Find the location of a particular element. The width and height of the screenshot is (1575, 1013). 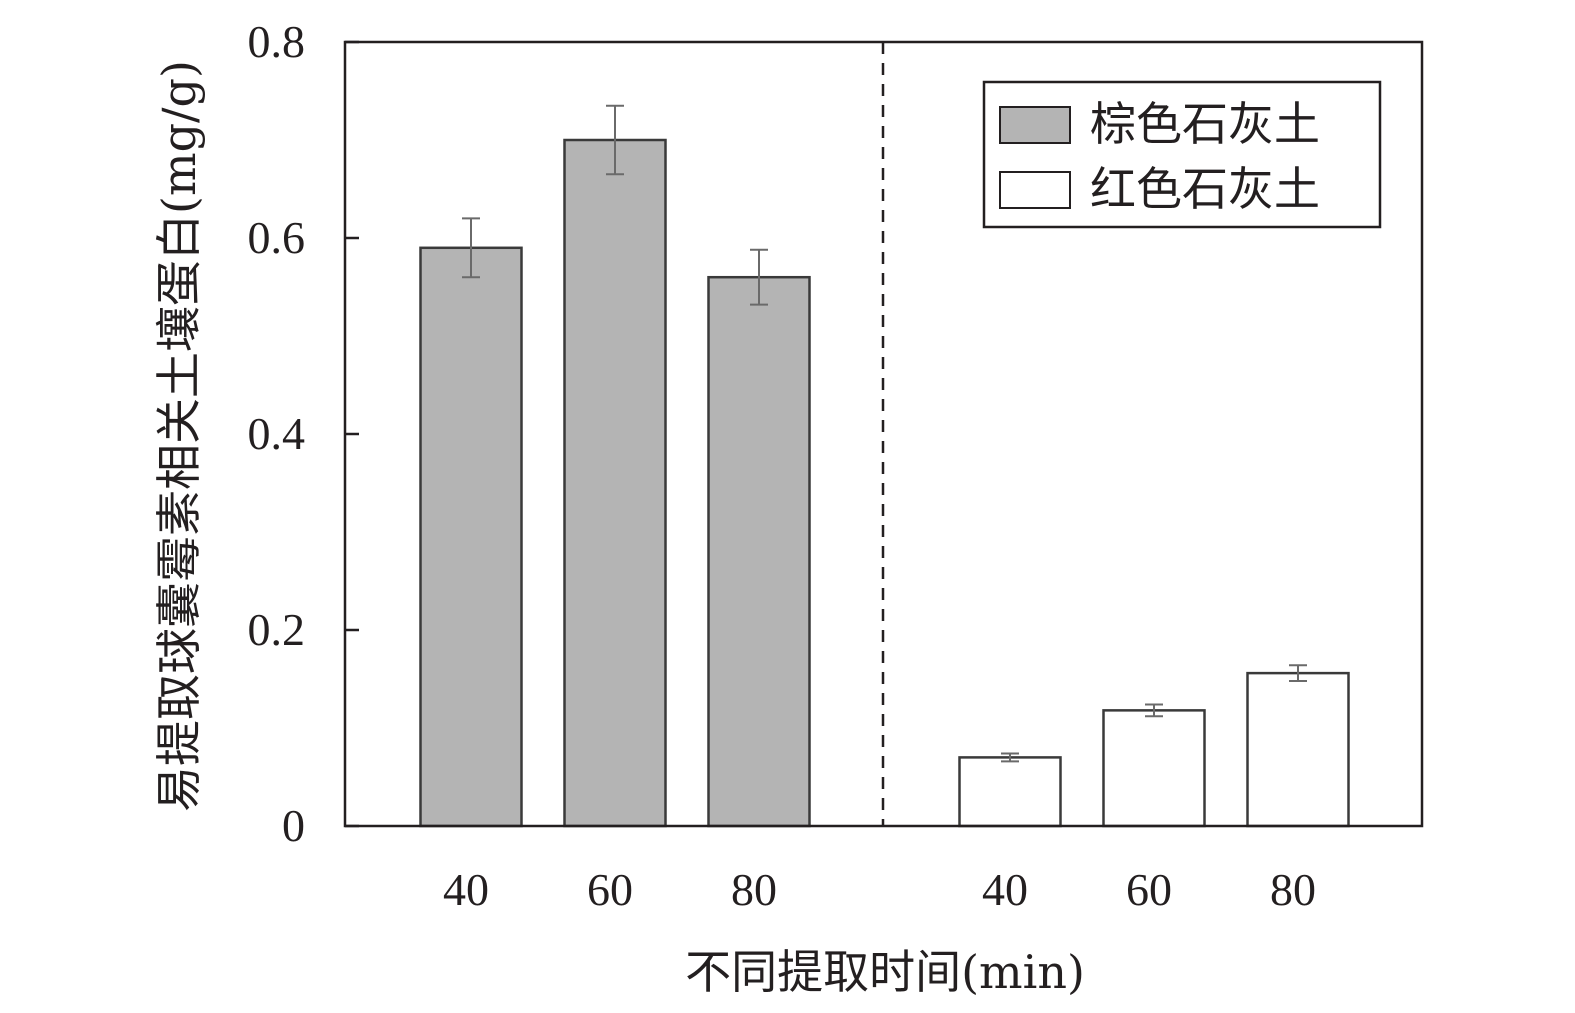

y-tick-label: 0.6 is located at coordinates (277, 237).